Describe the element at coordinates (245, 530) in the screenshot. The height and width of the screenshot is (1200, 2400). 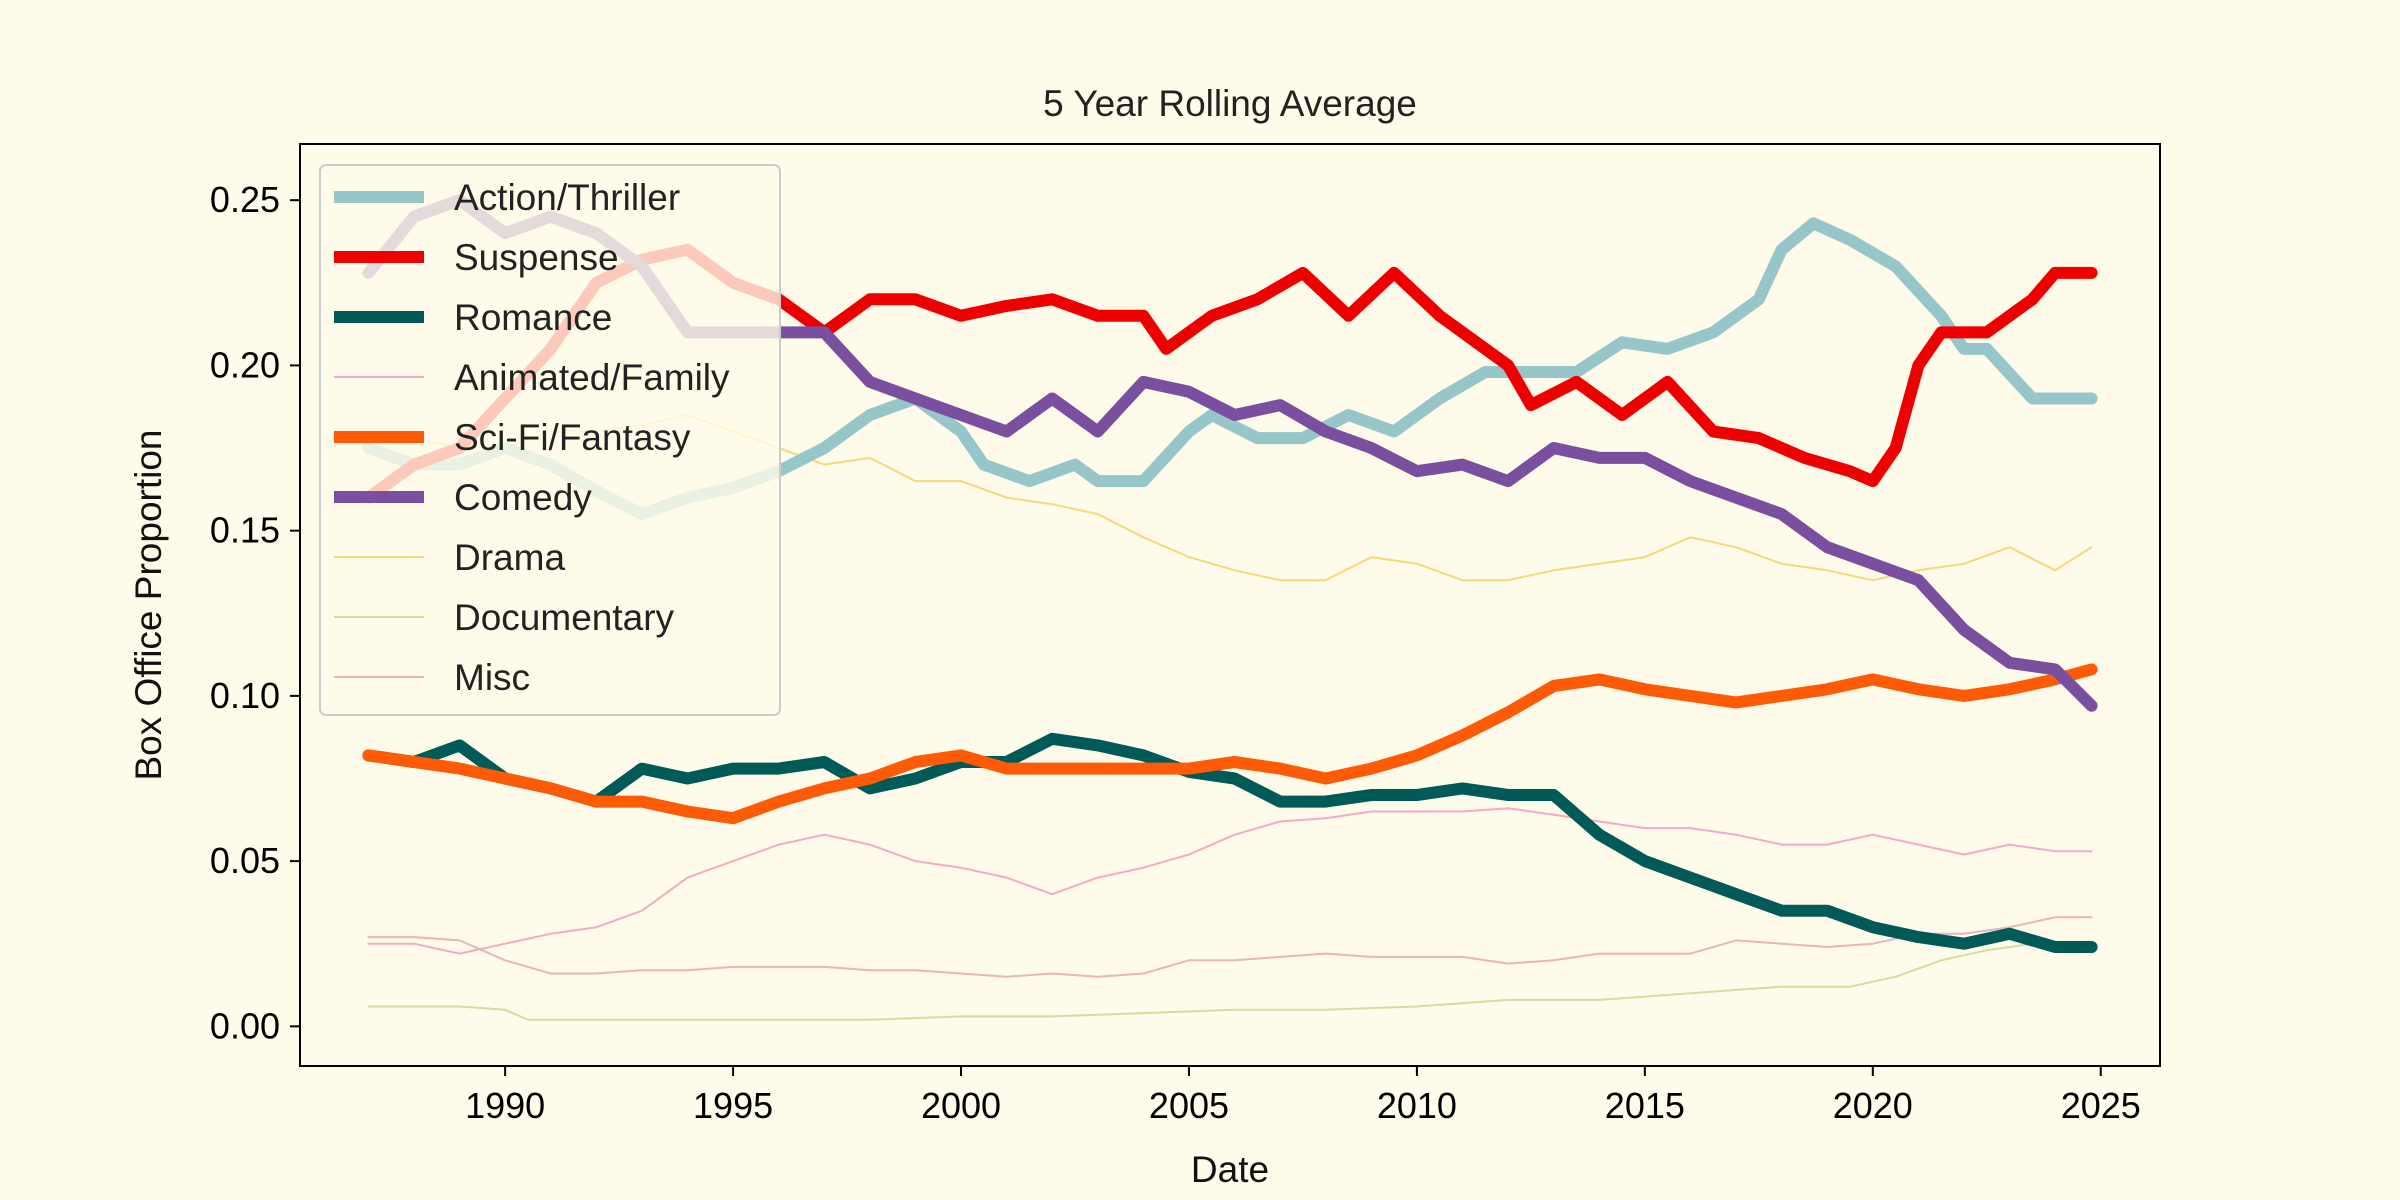
I see `y-tick-label: 0.15` at that location.